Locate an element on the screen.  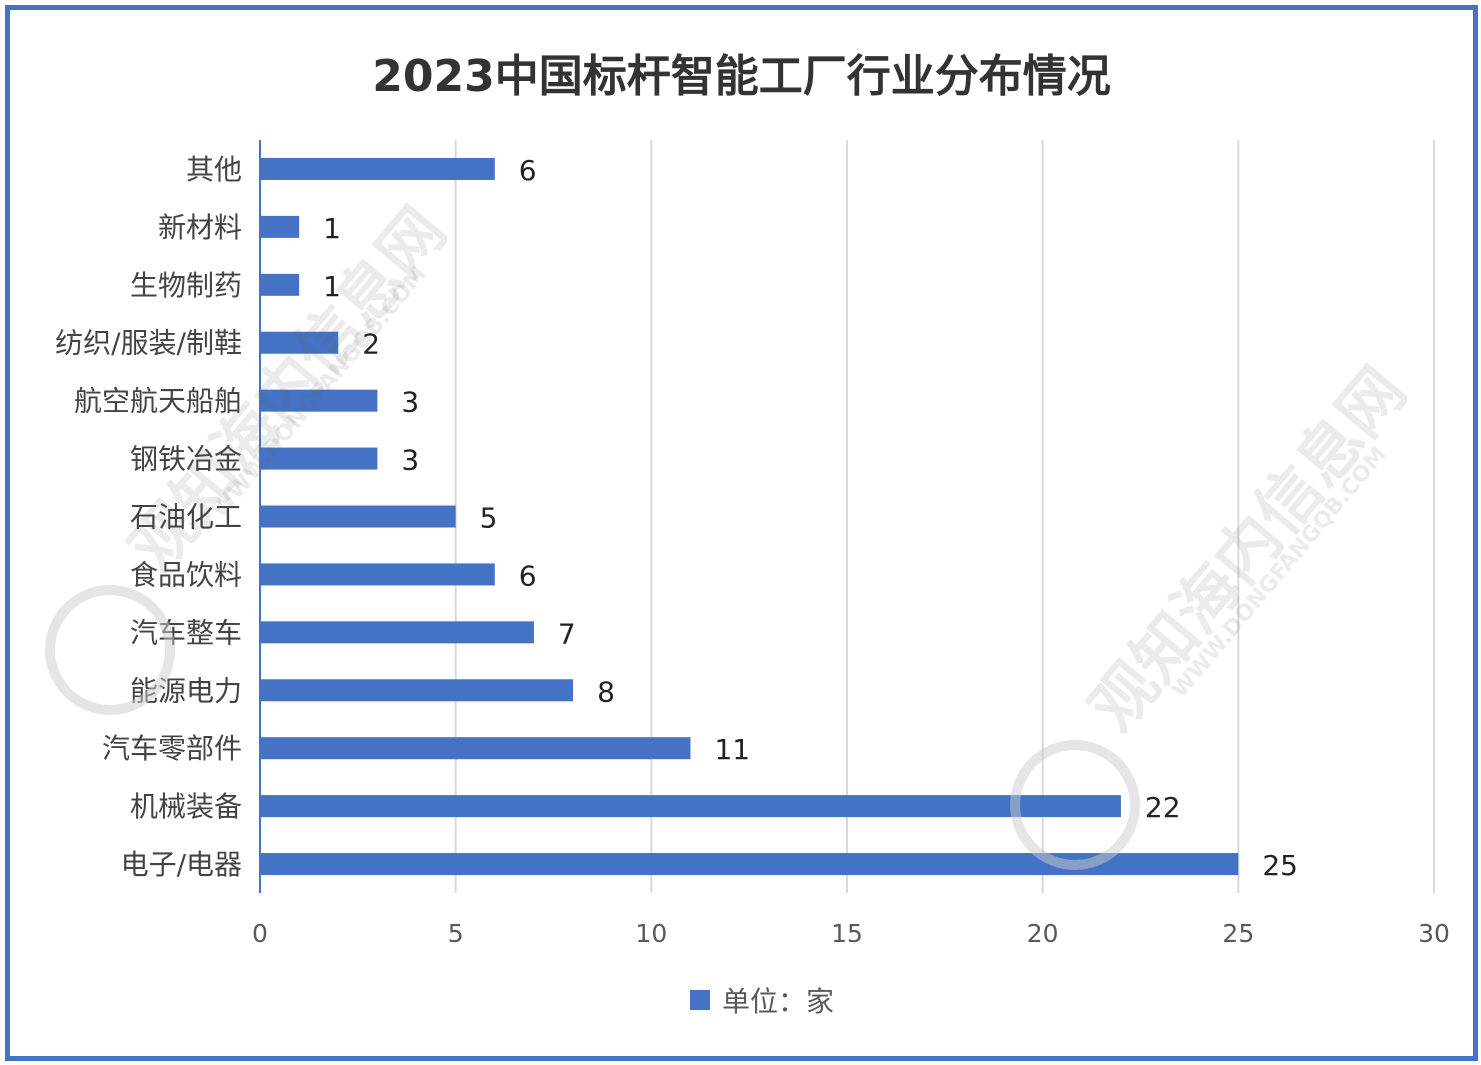
data-label-8: 7 is located at coordinates (567, 633).